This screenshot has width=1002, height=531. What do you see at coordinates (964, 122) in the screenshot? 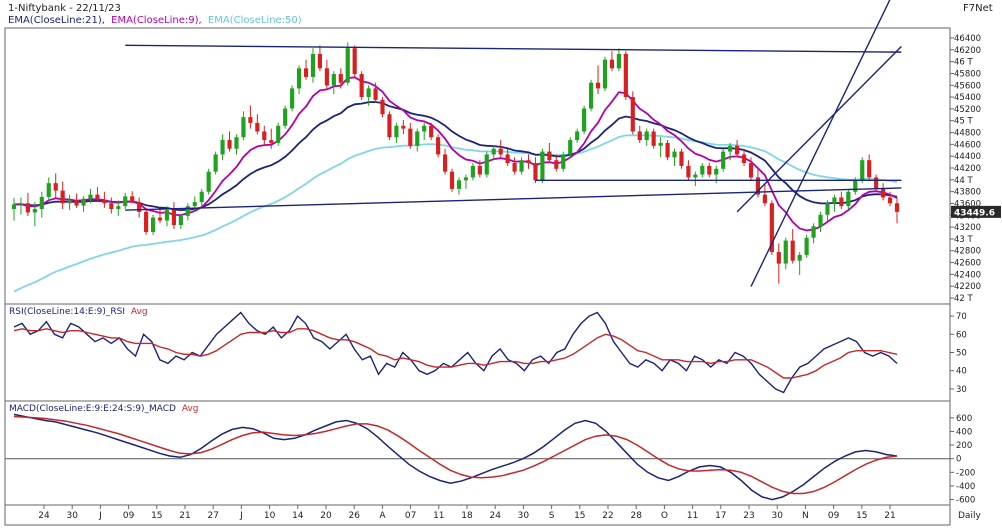
I see `price-tick-label: 45 T` at bounding box center [964, 122].